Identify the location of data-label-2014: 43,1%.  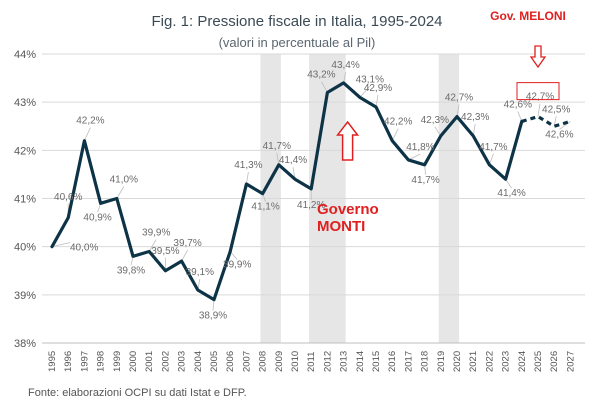
(370, 79).